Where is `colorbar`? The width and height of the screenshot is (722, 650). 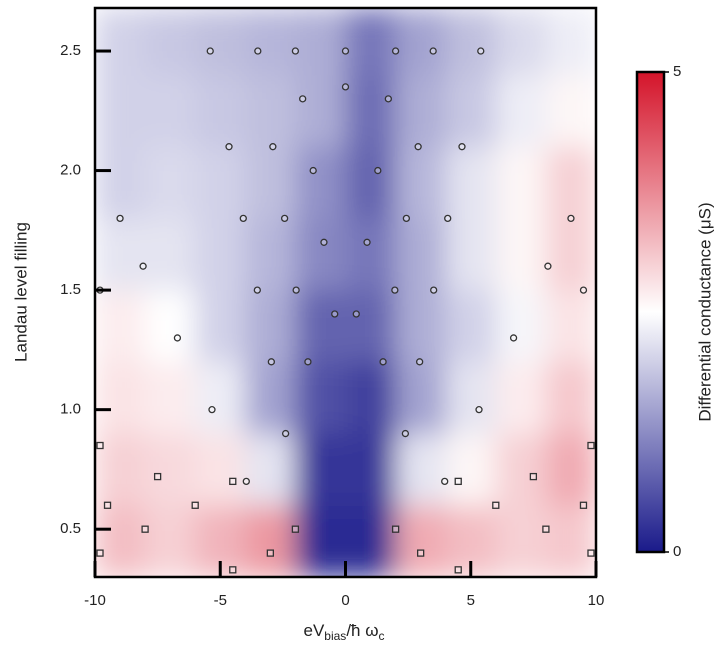 colorbar is located at coordinates (650, 312).